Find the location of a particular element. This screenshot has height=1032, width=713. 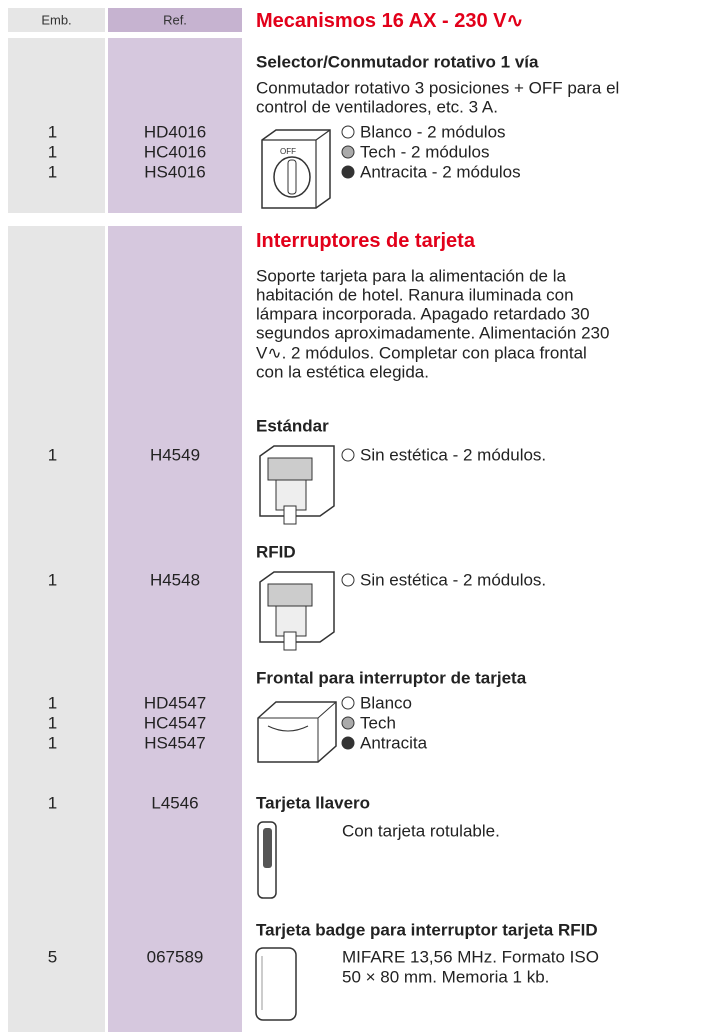

header-label: Ref. is located at coordinates (175, 20).